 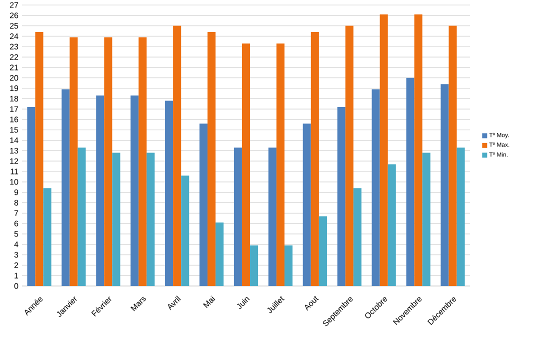 What do you see at coordinates (14, 78) in the screenshot?
I see `y-tick-label: 20` at bounding box center [14, 78].